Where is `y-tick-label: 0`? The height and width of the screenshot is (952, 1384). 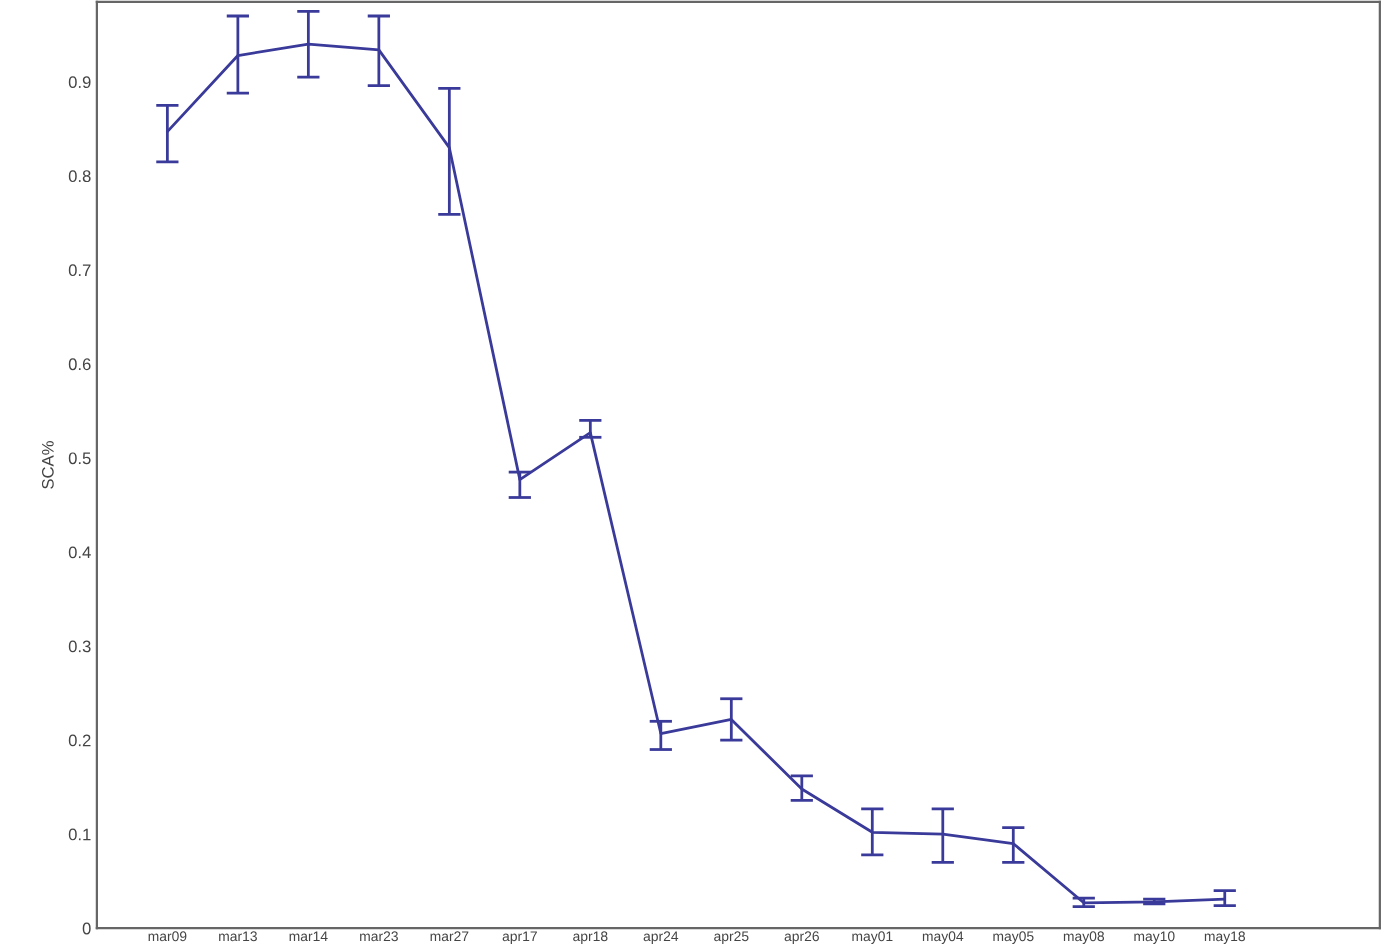
y-tick-label: 0 is located at coordinates (86, 928).